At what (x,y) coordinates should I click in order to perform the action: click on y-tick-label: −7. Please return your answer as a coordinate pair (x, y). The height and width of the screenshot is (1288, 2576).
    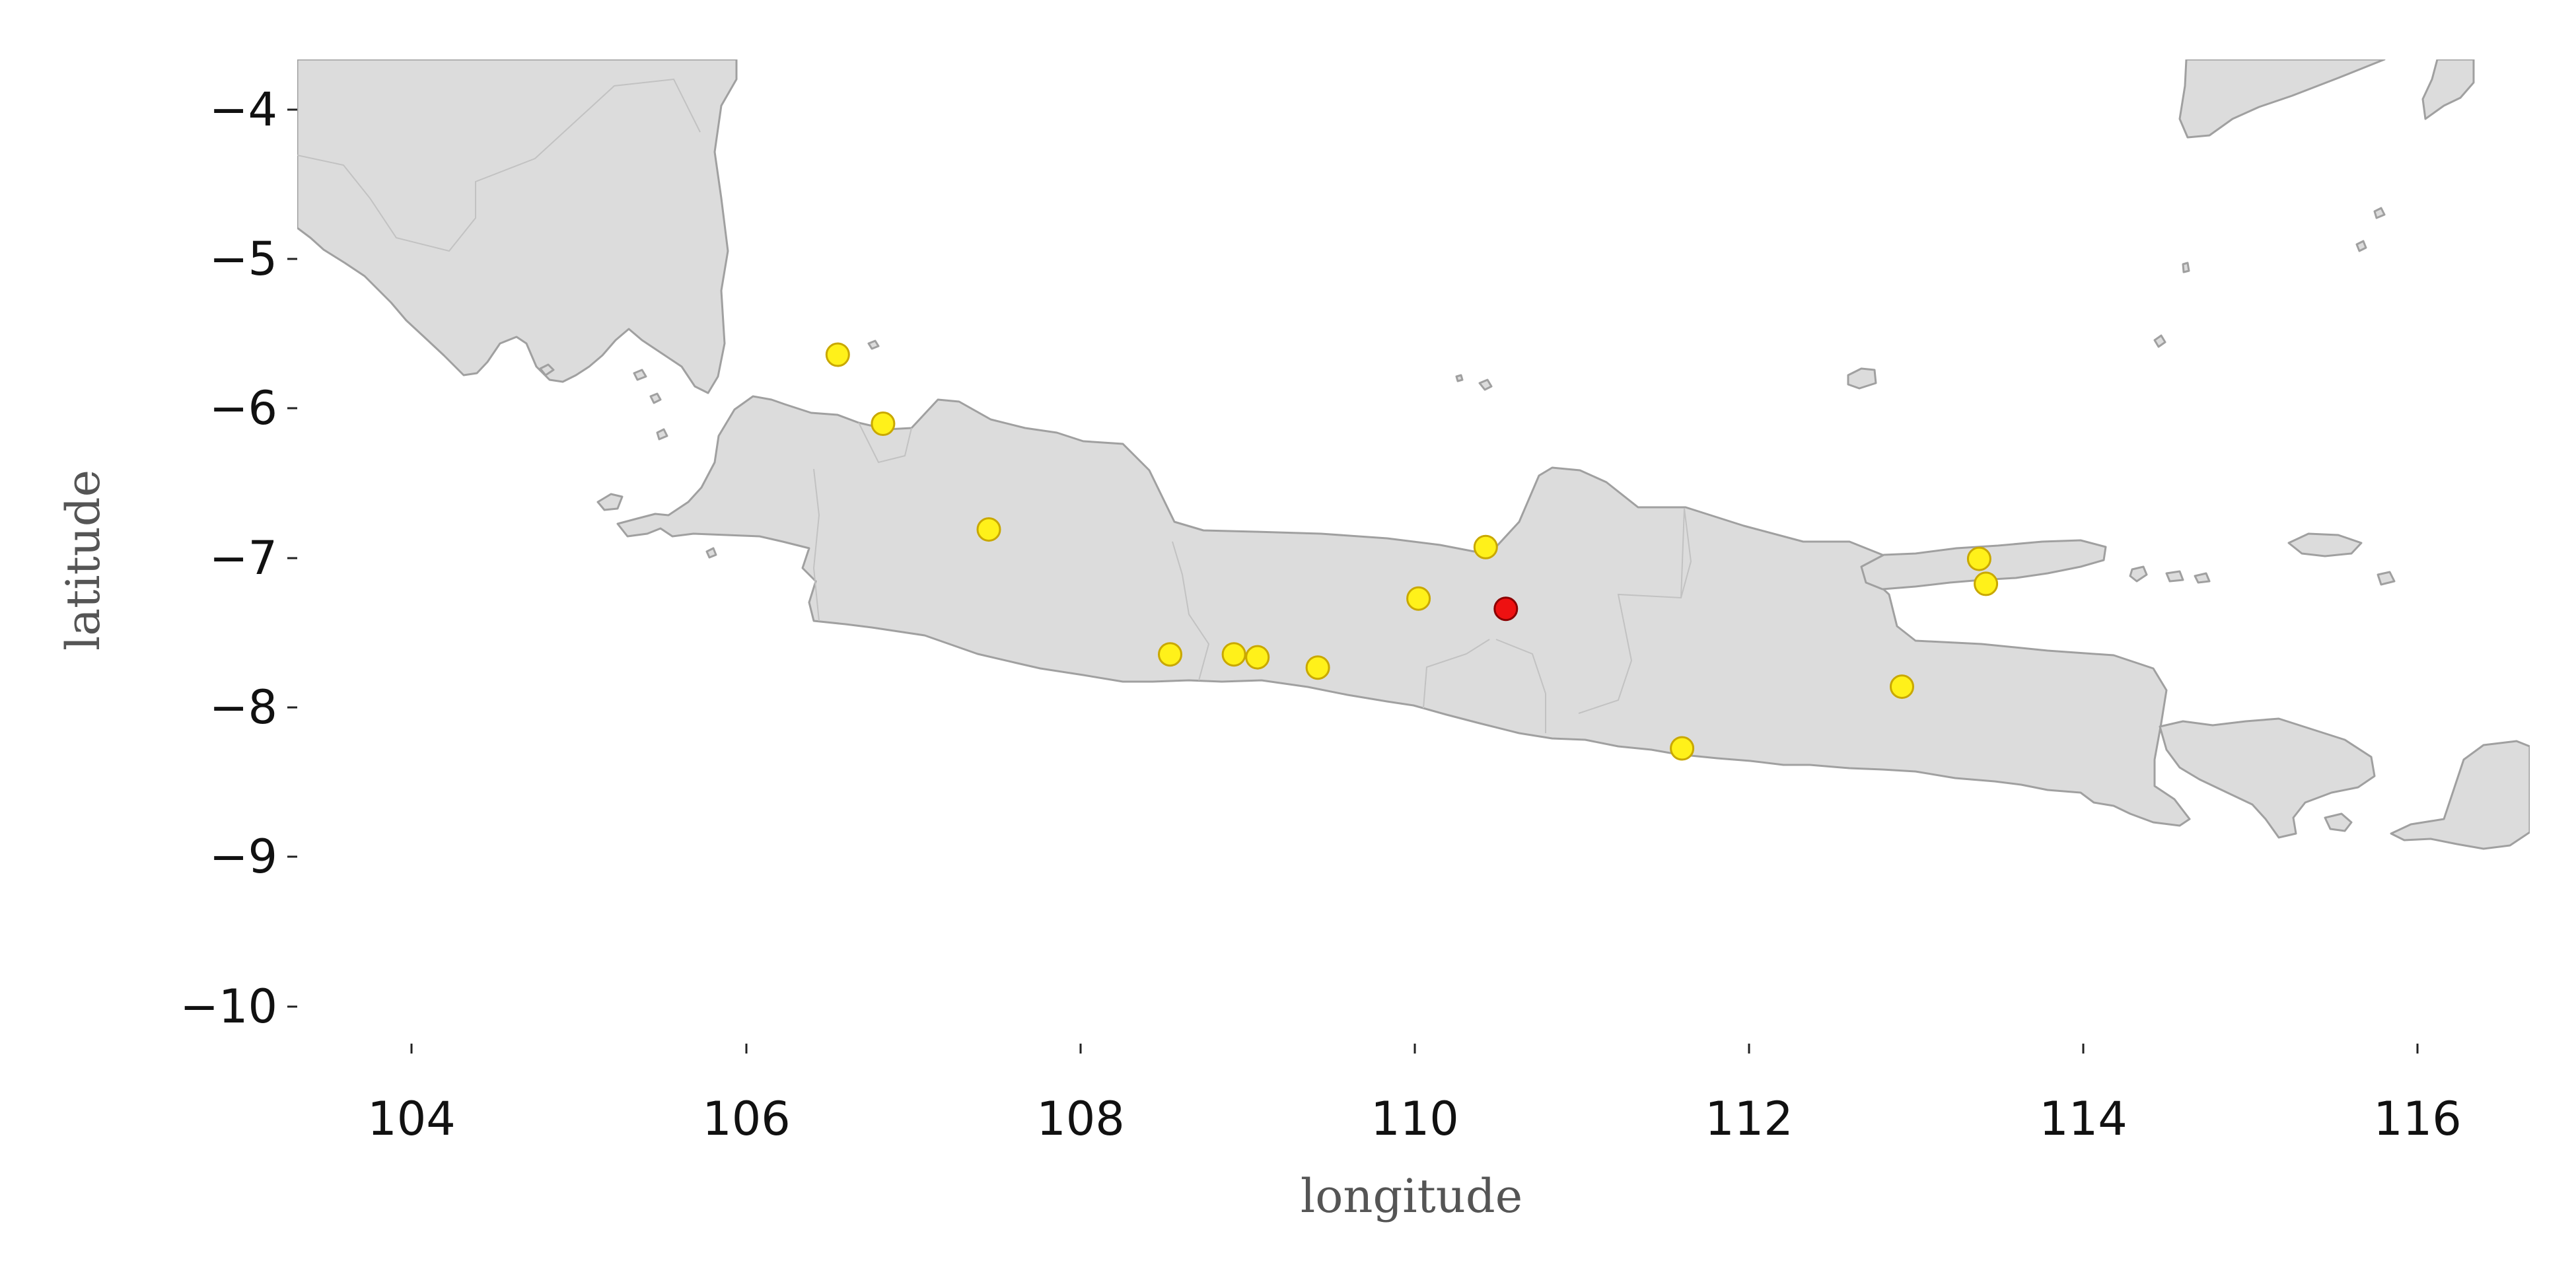
    Looking at the image, I should click on (243, 558).